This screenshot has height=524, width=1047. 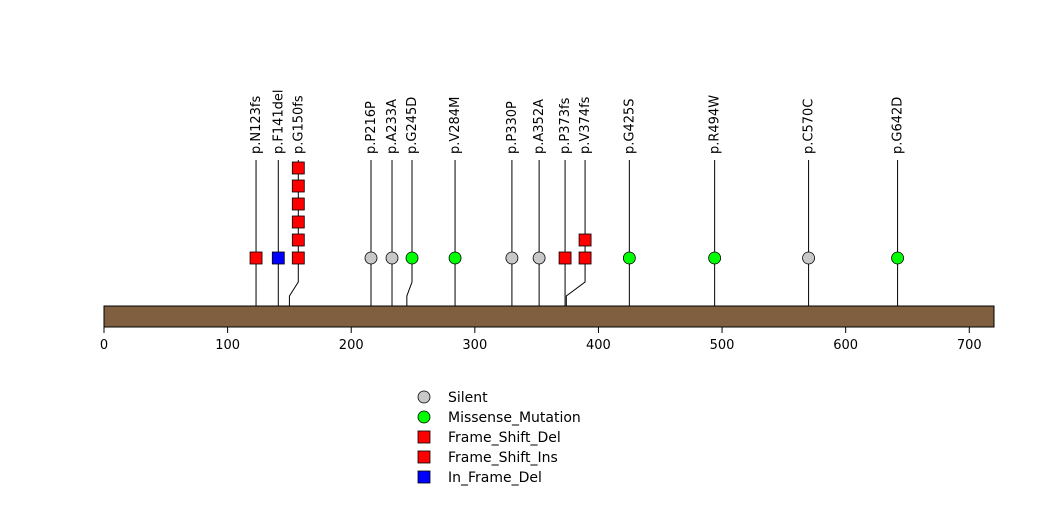 What do you see at coordinates (514, 418) in the screenshot?
I see `legend-label: Missense_Mutation` at bounding box center [514, 418].